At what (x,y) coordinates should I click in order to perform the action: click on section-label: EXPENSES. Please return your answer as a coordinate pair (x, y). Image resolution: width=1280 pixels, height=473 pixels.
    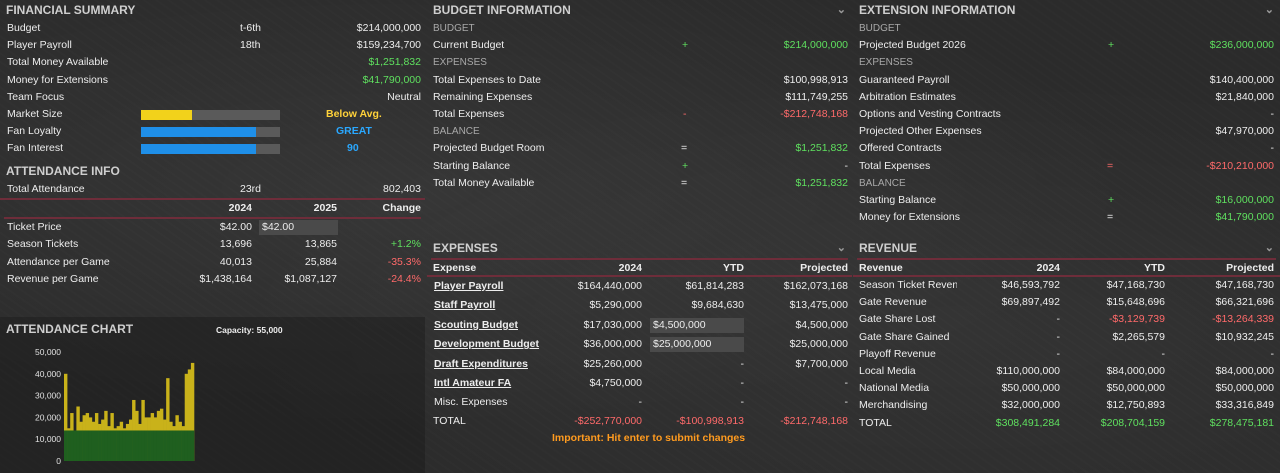
    Looking at the image, I should click on (886, 63).